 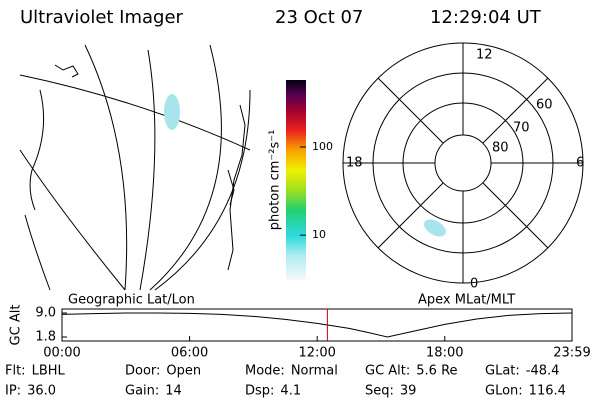 What do you see at coordinates (172, 112) in the screenshot?
I see `aurora` at bounding box center [172, 112].